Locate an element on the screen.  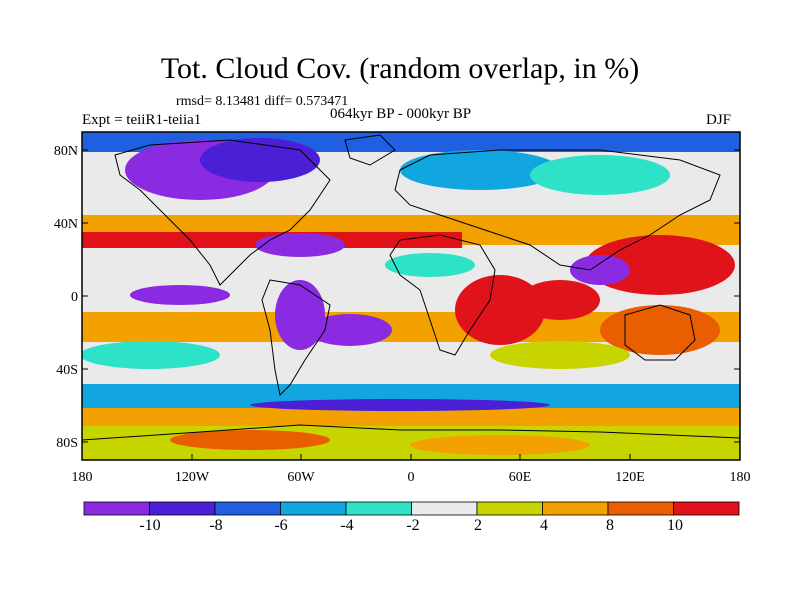
colorbar-label: -8 is located at coordinates (215, 525).